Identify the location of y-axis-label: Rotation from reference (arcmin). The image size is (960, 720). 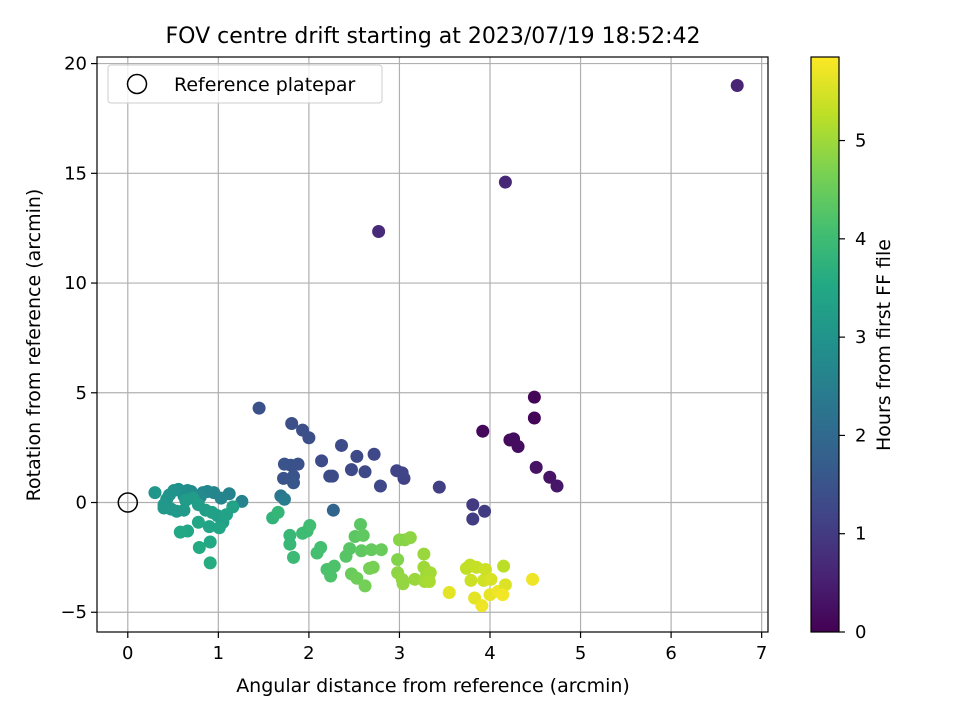
(34, 345).